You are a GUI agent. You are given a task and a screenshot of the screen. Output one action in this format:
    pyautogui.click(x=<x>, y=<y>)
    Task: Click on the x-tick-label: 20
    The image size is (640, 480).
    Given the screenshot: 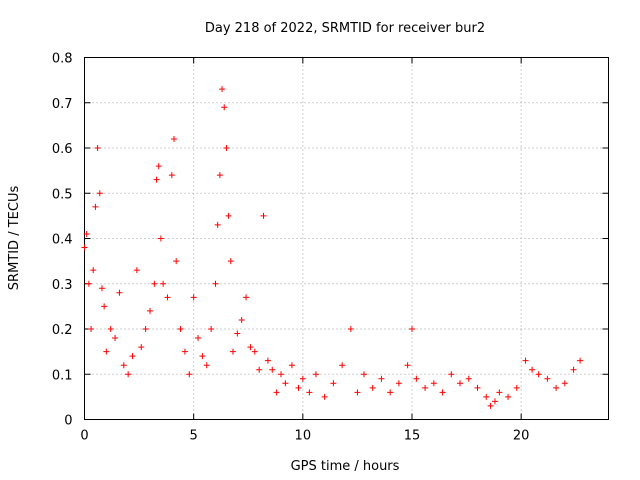 What is the action you would take?
    pyautogui.click(x=521, y=436)
    